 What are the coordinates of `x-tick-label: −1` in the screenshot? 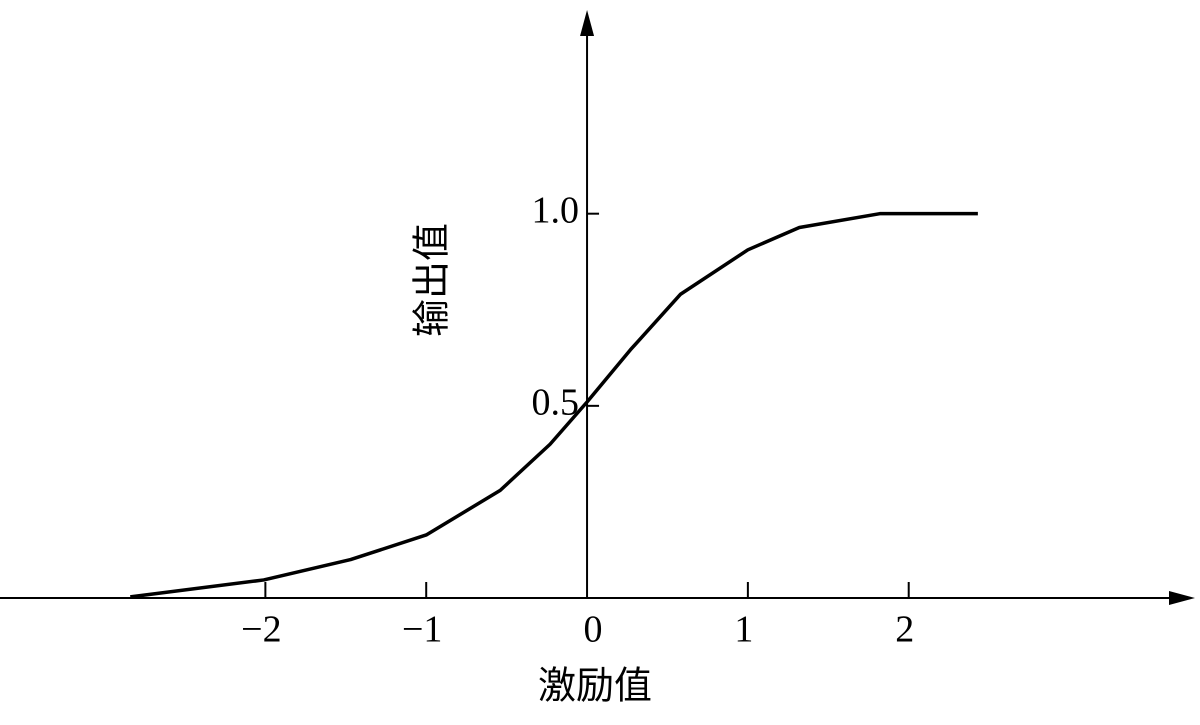 It's located at (422, 630).